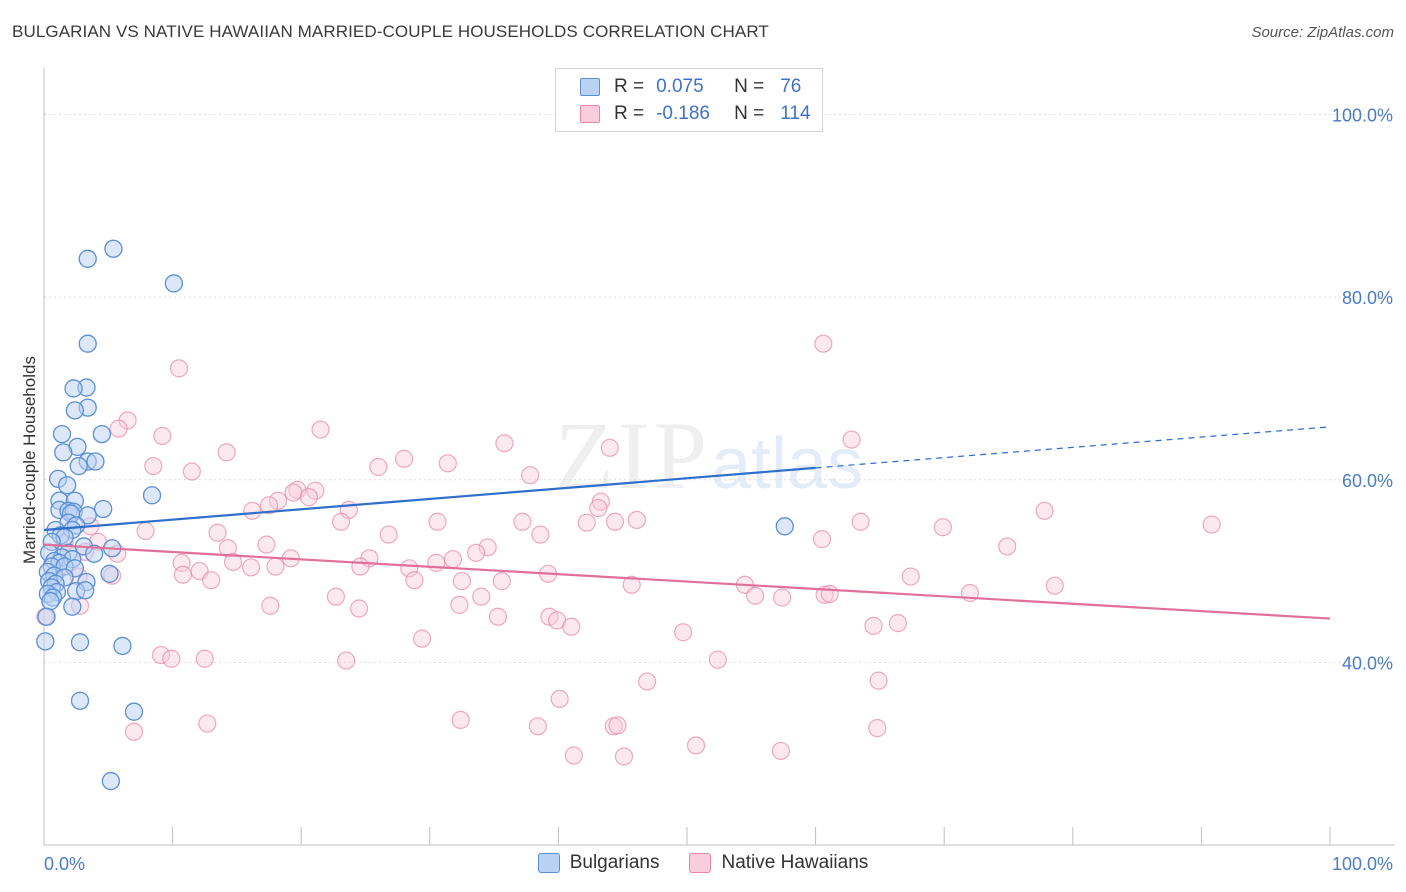  I want to click on legend-r-value: -0.186, so click(683, 113).